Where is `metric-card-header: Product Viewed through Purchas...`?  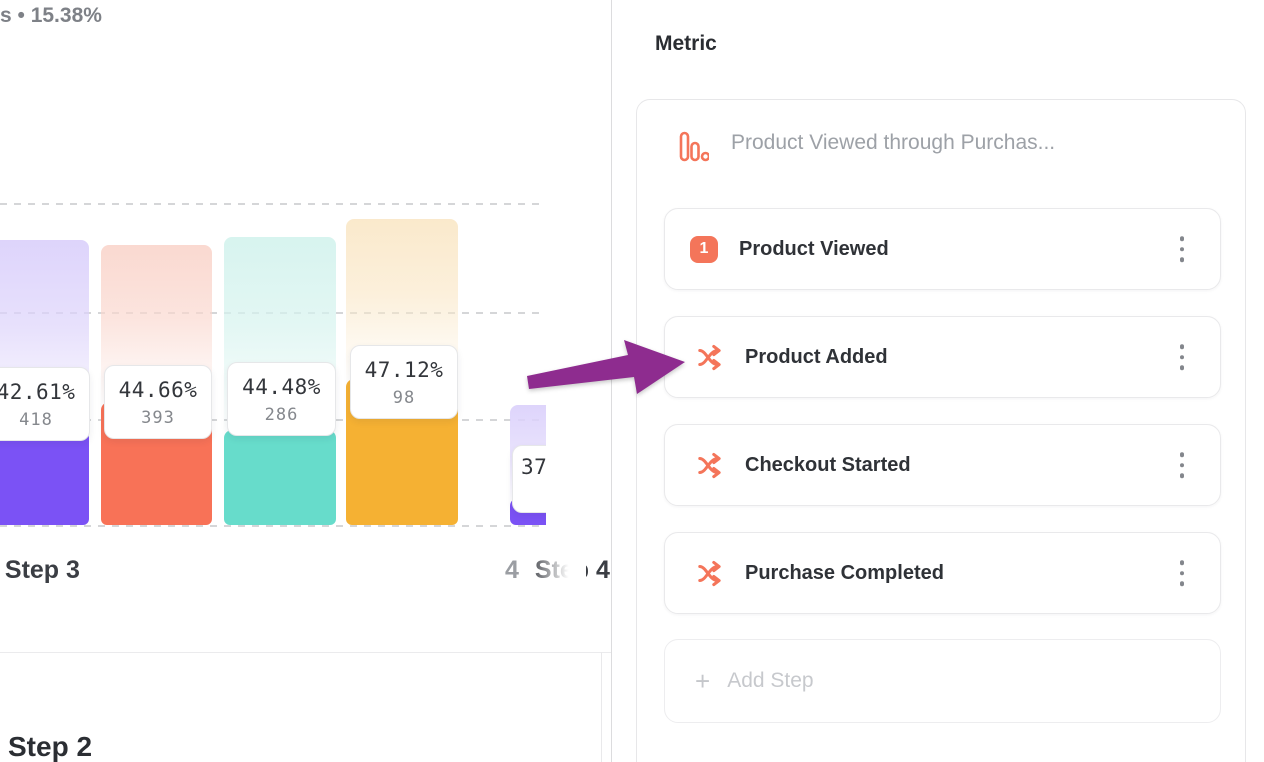 metric-card-header: Product Viewed through Purchas... is located at coordinates (941, 144).